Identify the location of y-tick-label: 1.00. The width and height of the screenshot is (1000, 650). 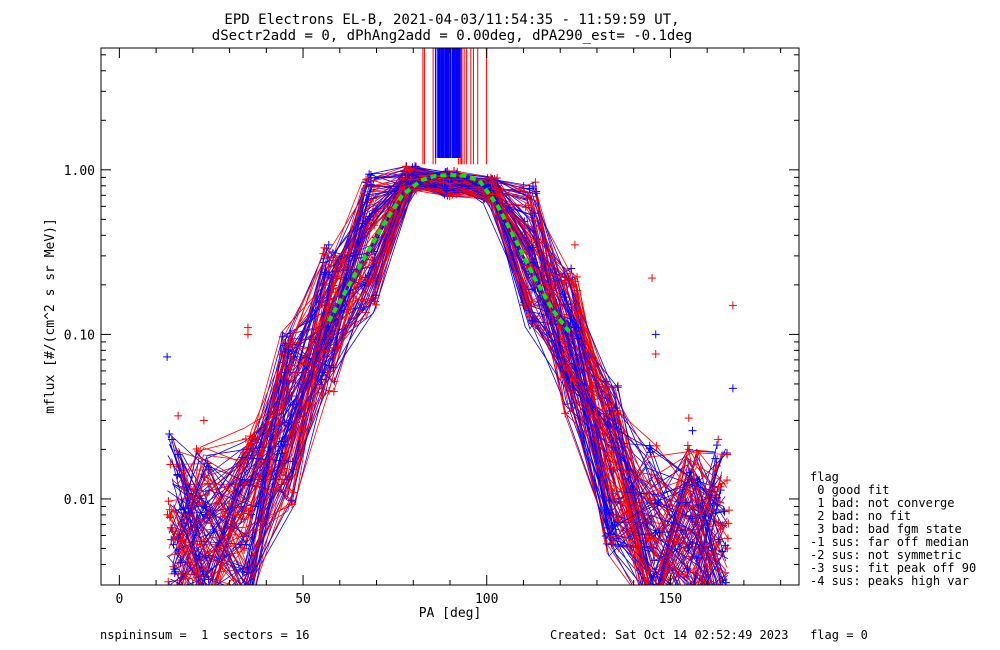
(79, 171).